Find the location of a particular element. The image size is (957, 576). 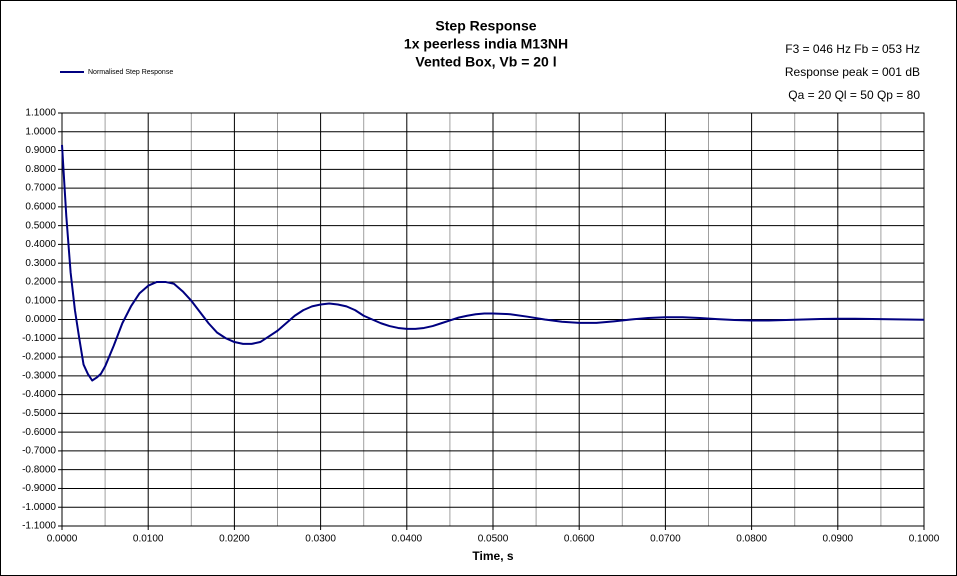

chart-title: 1x peerless india M13NH is located at coordinates (486, 44).